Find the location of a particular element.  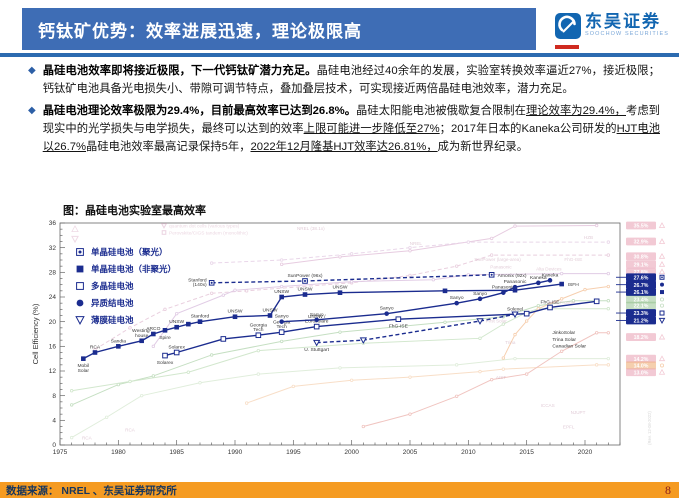

figure-title: 图：晶硅电池实验室最高效率 is located at coordinates (134, 211).